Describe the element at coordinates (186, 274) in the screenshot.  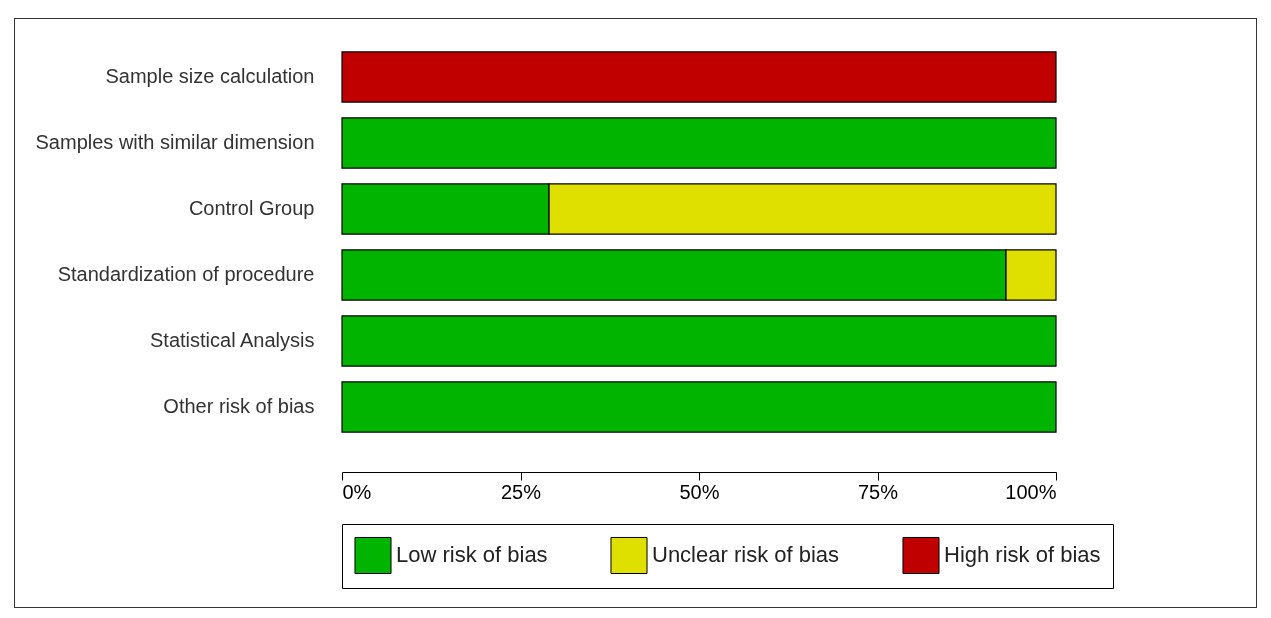
I see `y-tick-label: Standardization of procedure` at that location.